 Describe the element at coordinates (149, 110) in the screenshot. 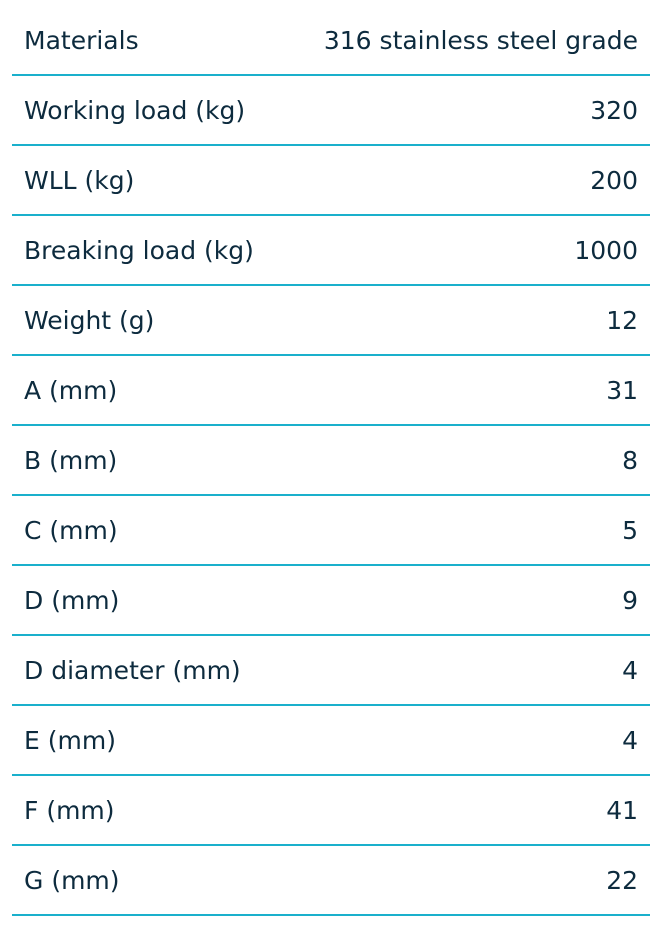

I see `spec-label: Working load (kg)` at that location.